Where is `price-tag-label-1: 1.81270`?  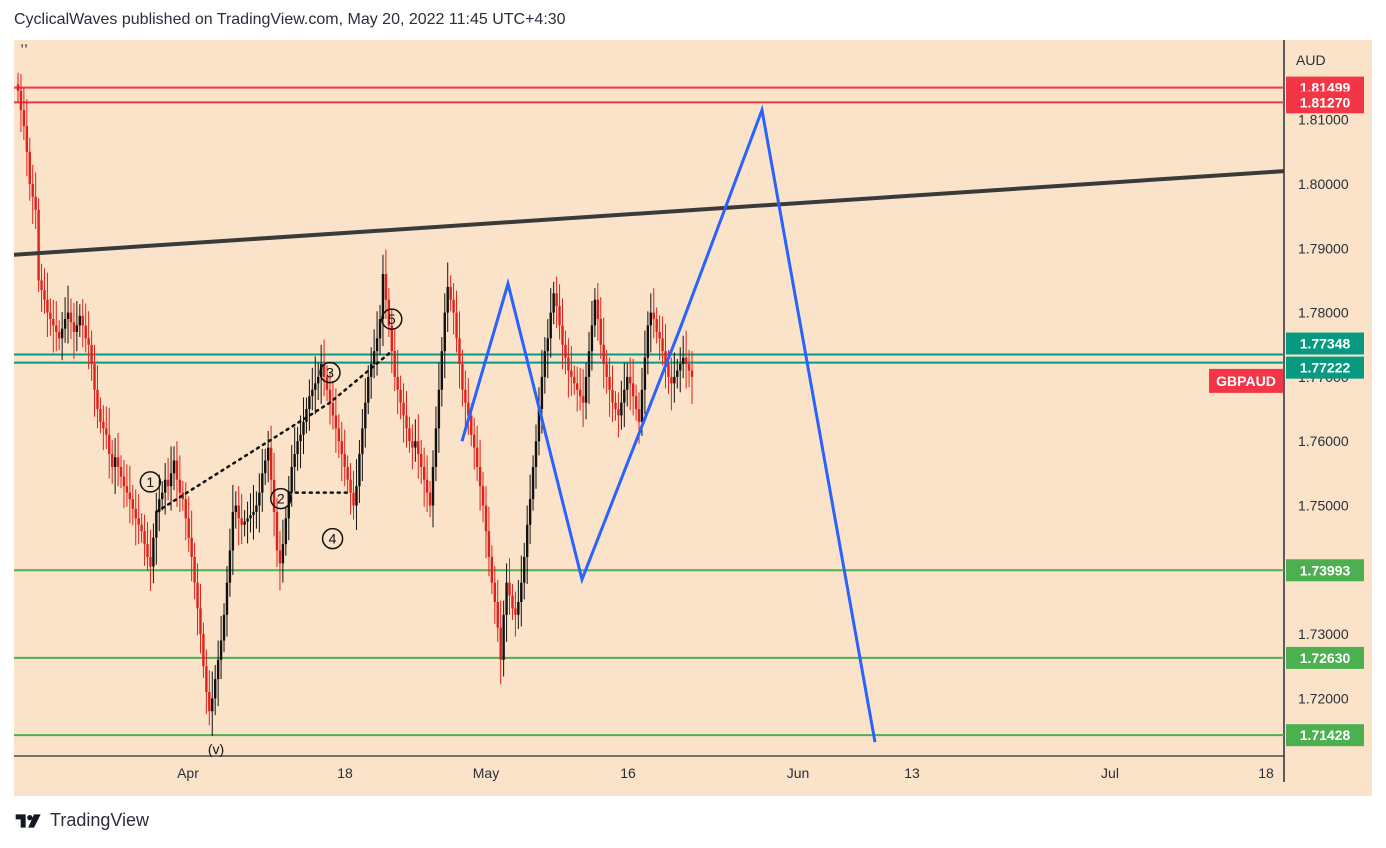 price-tag-label-1: 1.81270 is located at coordinates (1325, 102).